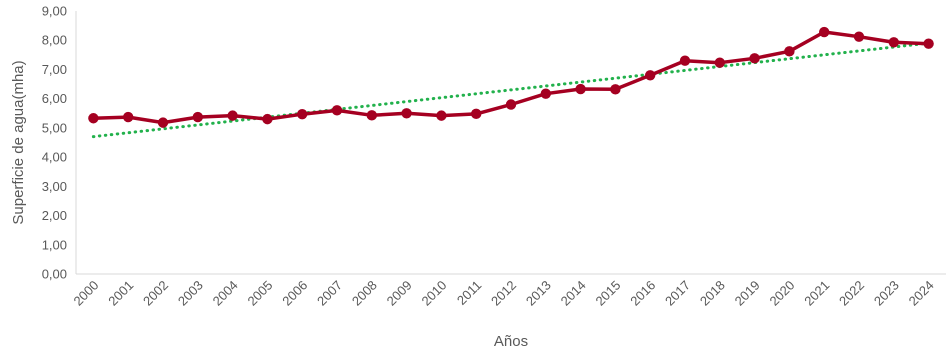 The image size is (948, 350). I want to click on x-tick-label: 2009, so click(399, 293).